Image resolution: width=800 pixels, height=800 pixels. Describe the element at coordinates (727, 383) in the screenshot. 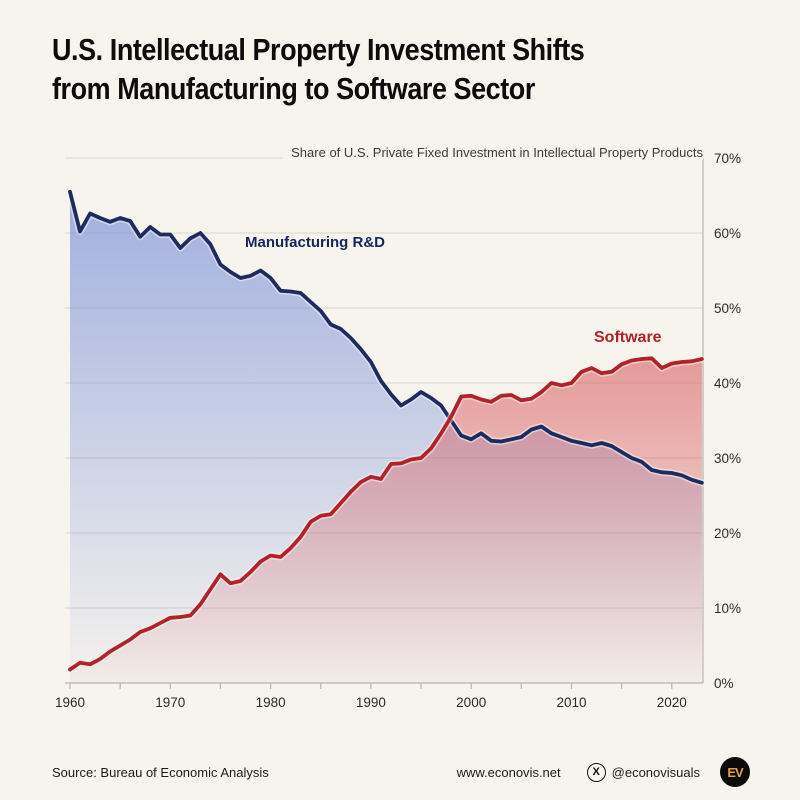

I see `y-tick-label-40: 40%` at that location.